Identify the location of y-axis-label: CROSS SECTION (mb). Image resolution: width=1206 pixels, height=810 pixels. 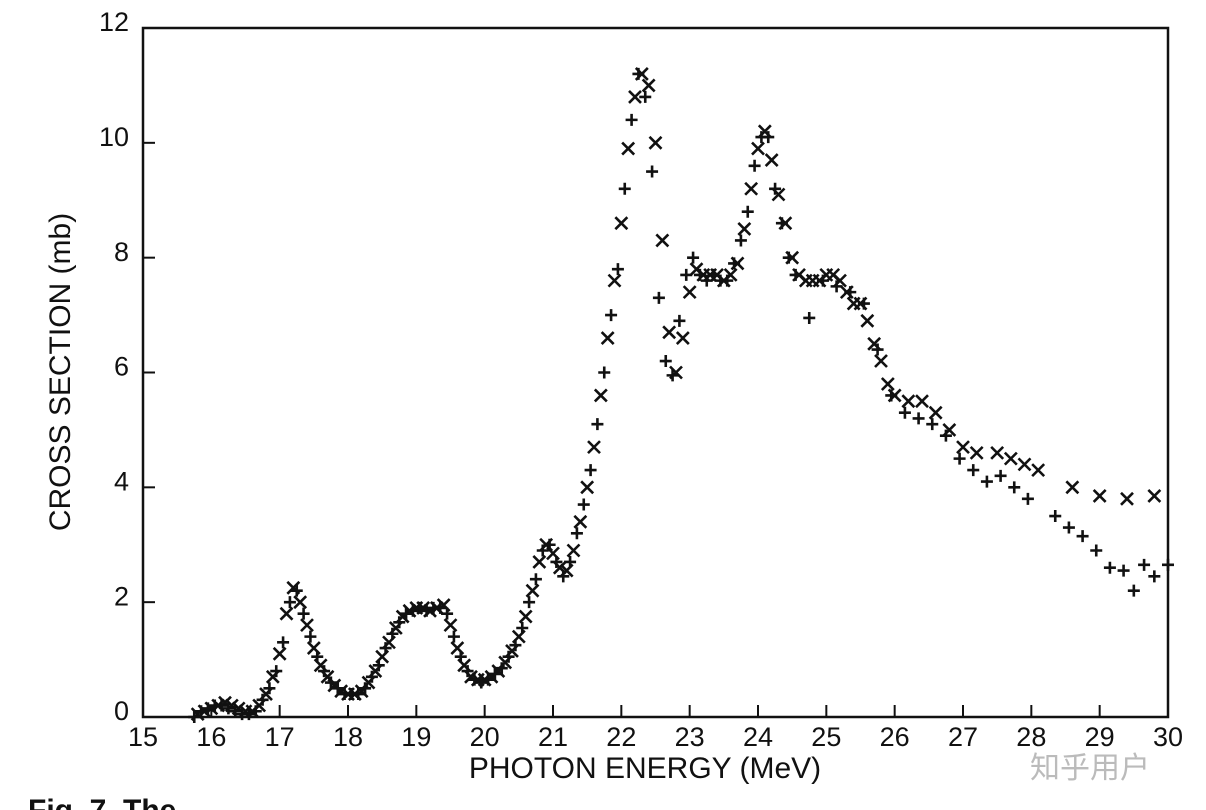
(60, 372).